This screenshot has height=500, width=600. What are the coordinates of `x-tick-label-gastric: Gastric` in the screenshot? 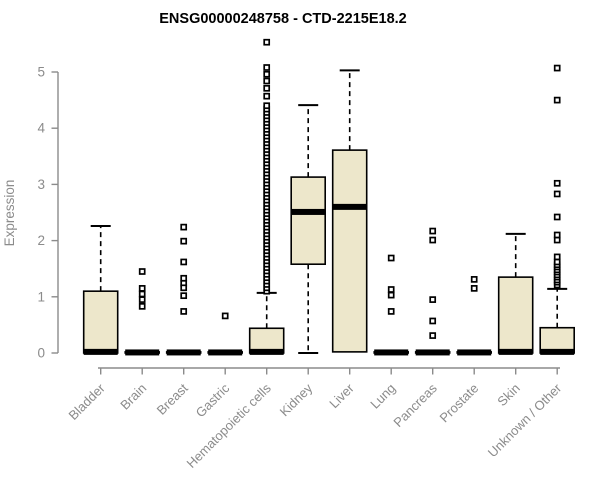 It's located at (213, 400).